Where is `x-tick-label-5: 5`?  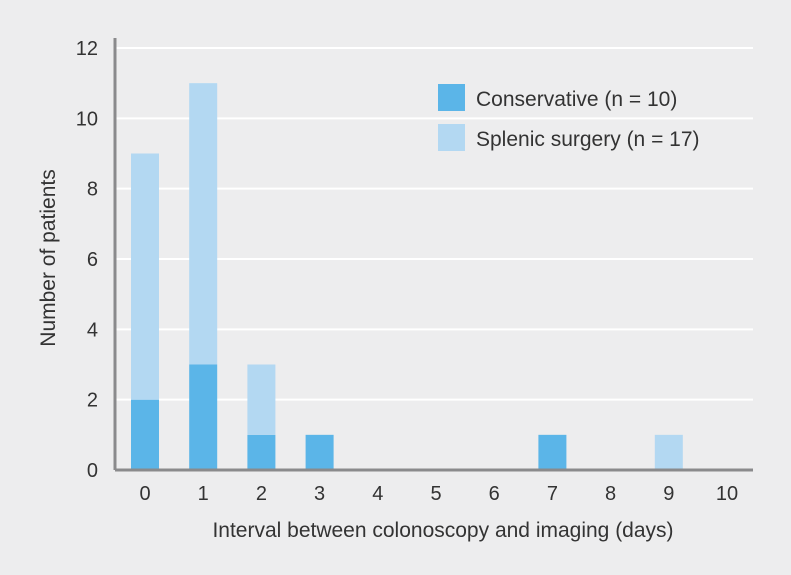 x-tick-label-5: 5 is located at coordinates (435, 494).